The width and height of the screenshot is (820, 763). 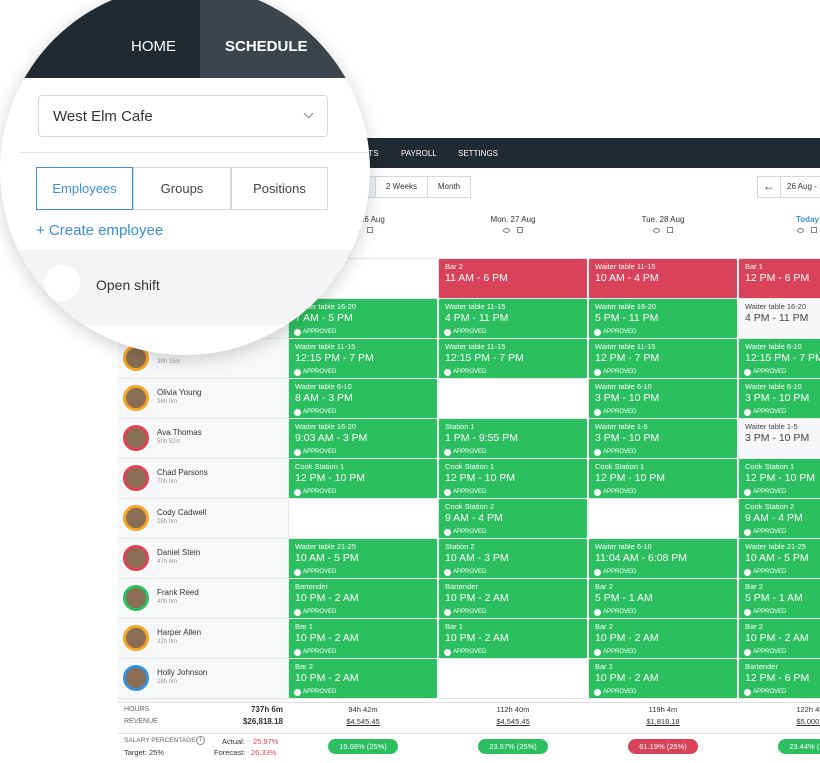 I want to click on prev-button: ←, so click(x=769, y=187).